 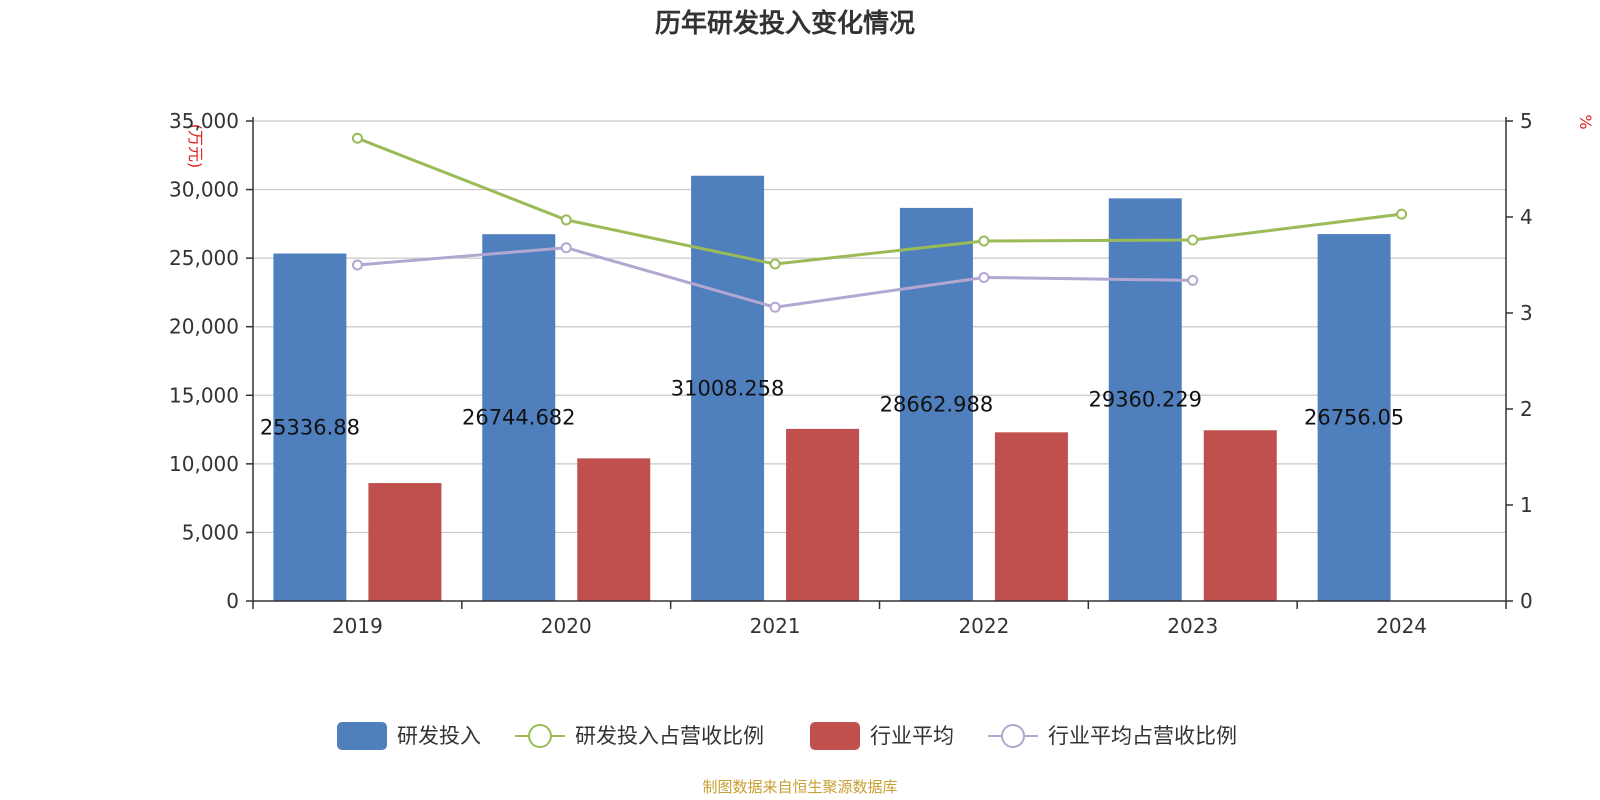 I want to click on right-tick-label: 0, so click(x=1526, y=601).